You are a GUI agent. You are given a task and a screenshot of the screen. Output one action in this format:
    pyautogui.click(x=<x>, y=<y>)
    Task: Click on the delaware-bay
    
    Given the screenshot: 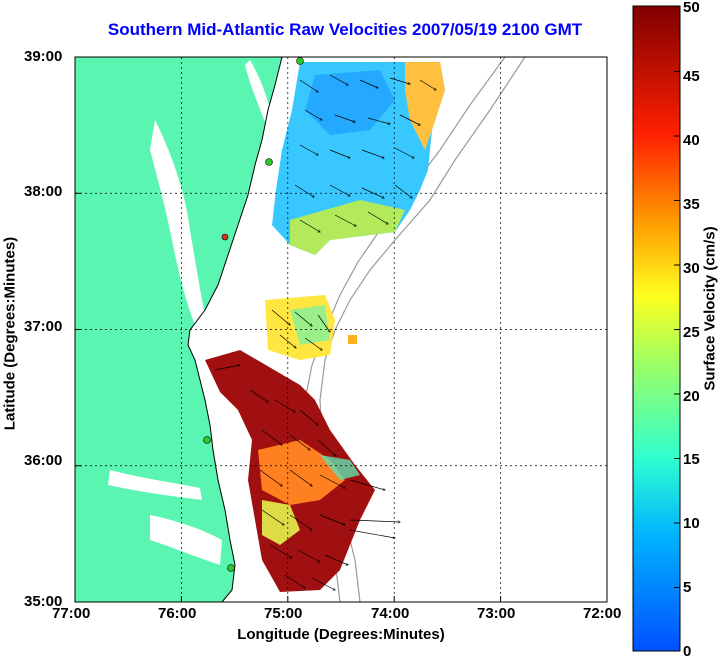 What is the action you would take?
    pyautogui.click(x=258, y=91)
    